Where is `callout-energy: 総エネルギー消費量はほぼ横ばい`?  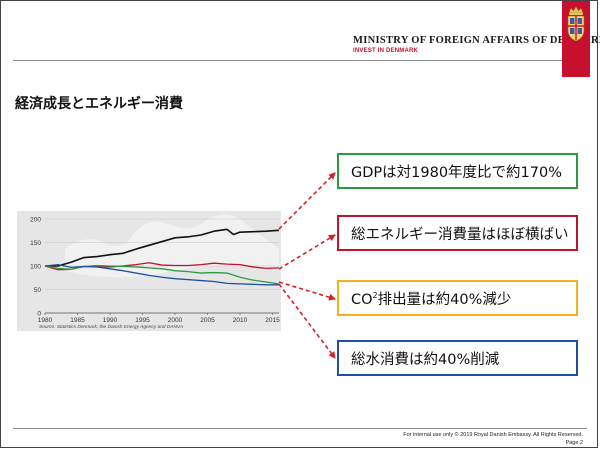
callout-energy: 総エネルギー消費量はほぼ横ばい is located at coordinates (457, 233).